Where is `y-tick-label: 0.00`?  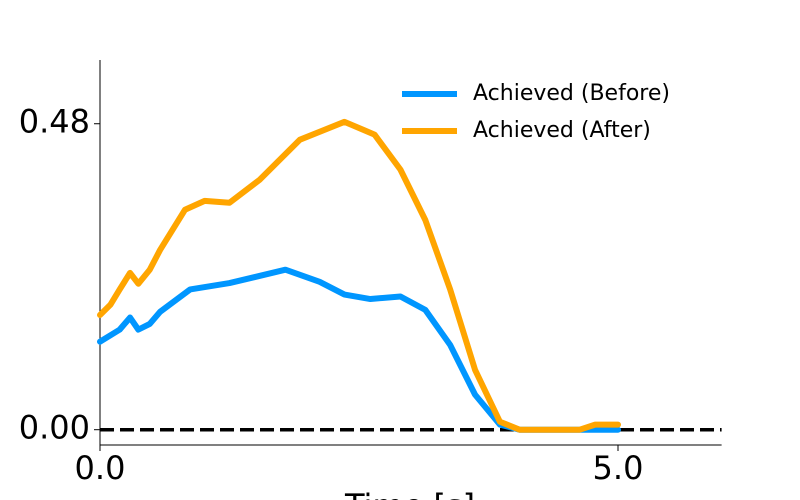 y-tick-label: 0.00 is located at coordinates (54, 428).